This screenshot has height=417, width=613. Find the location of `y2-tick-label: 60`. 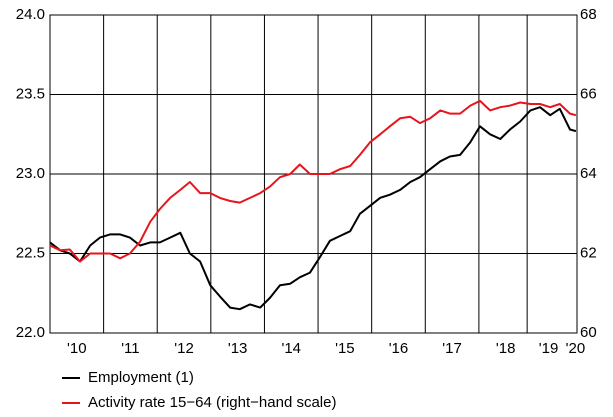

y2-tick-label: 60 is located at coordinates (588, 332).